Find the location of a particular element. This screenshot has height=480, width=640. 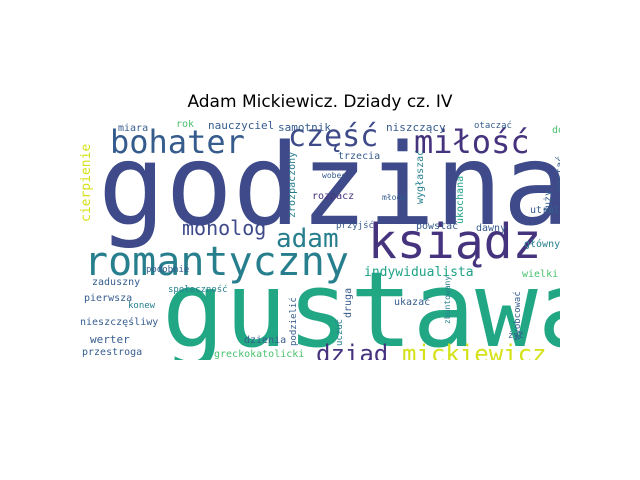

word-uczuc: uczuć is located at coordinates (340, 332).